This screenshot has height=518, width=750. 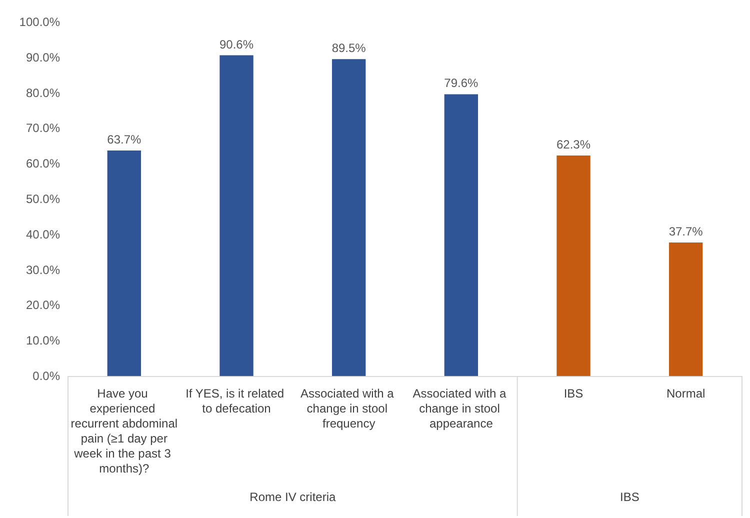 I want to click on y-tick-label: 20.0%, so click(x=43, y=305).